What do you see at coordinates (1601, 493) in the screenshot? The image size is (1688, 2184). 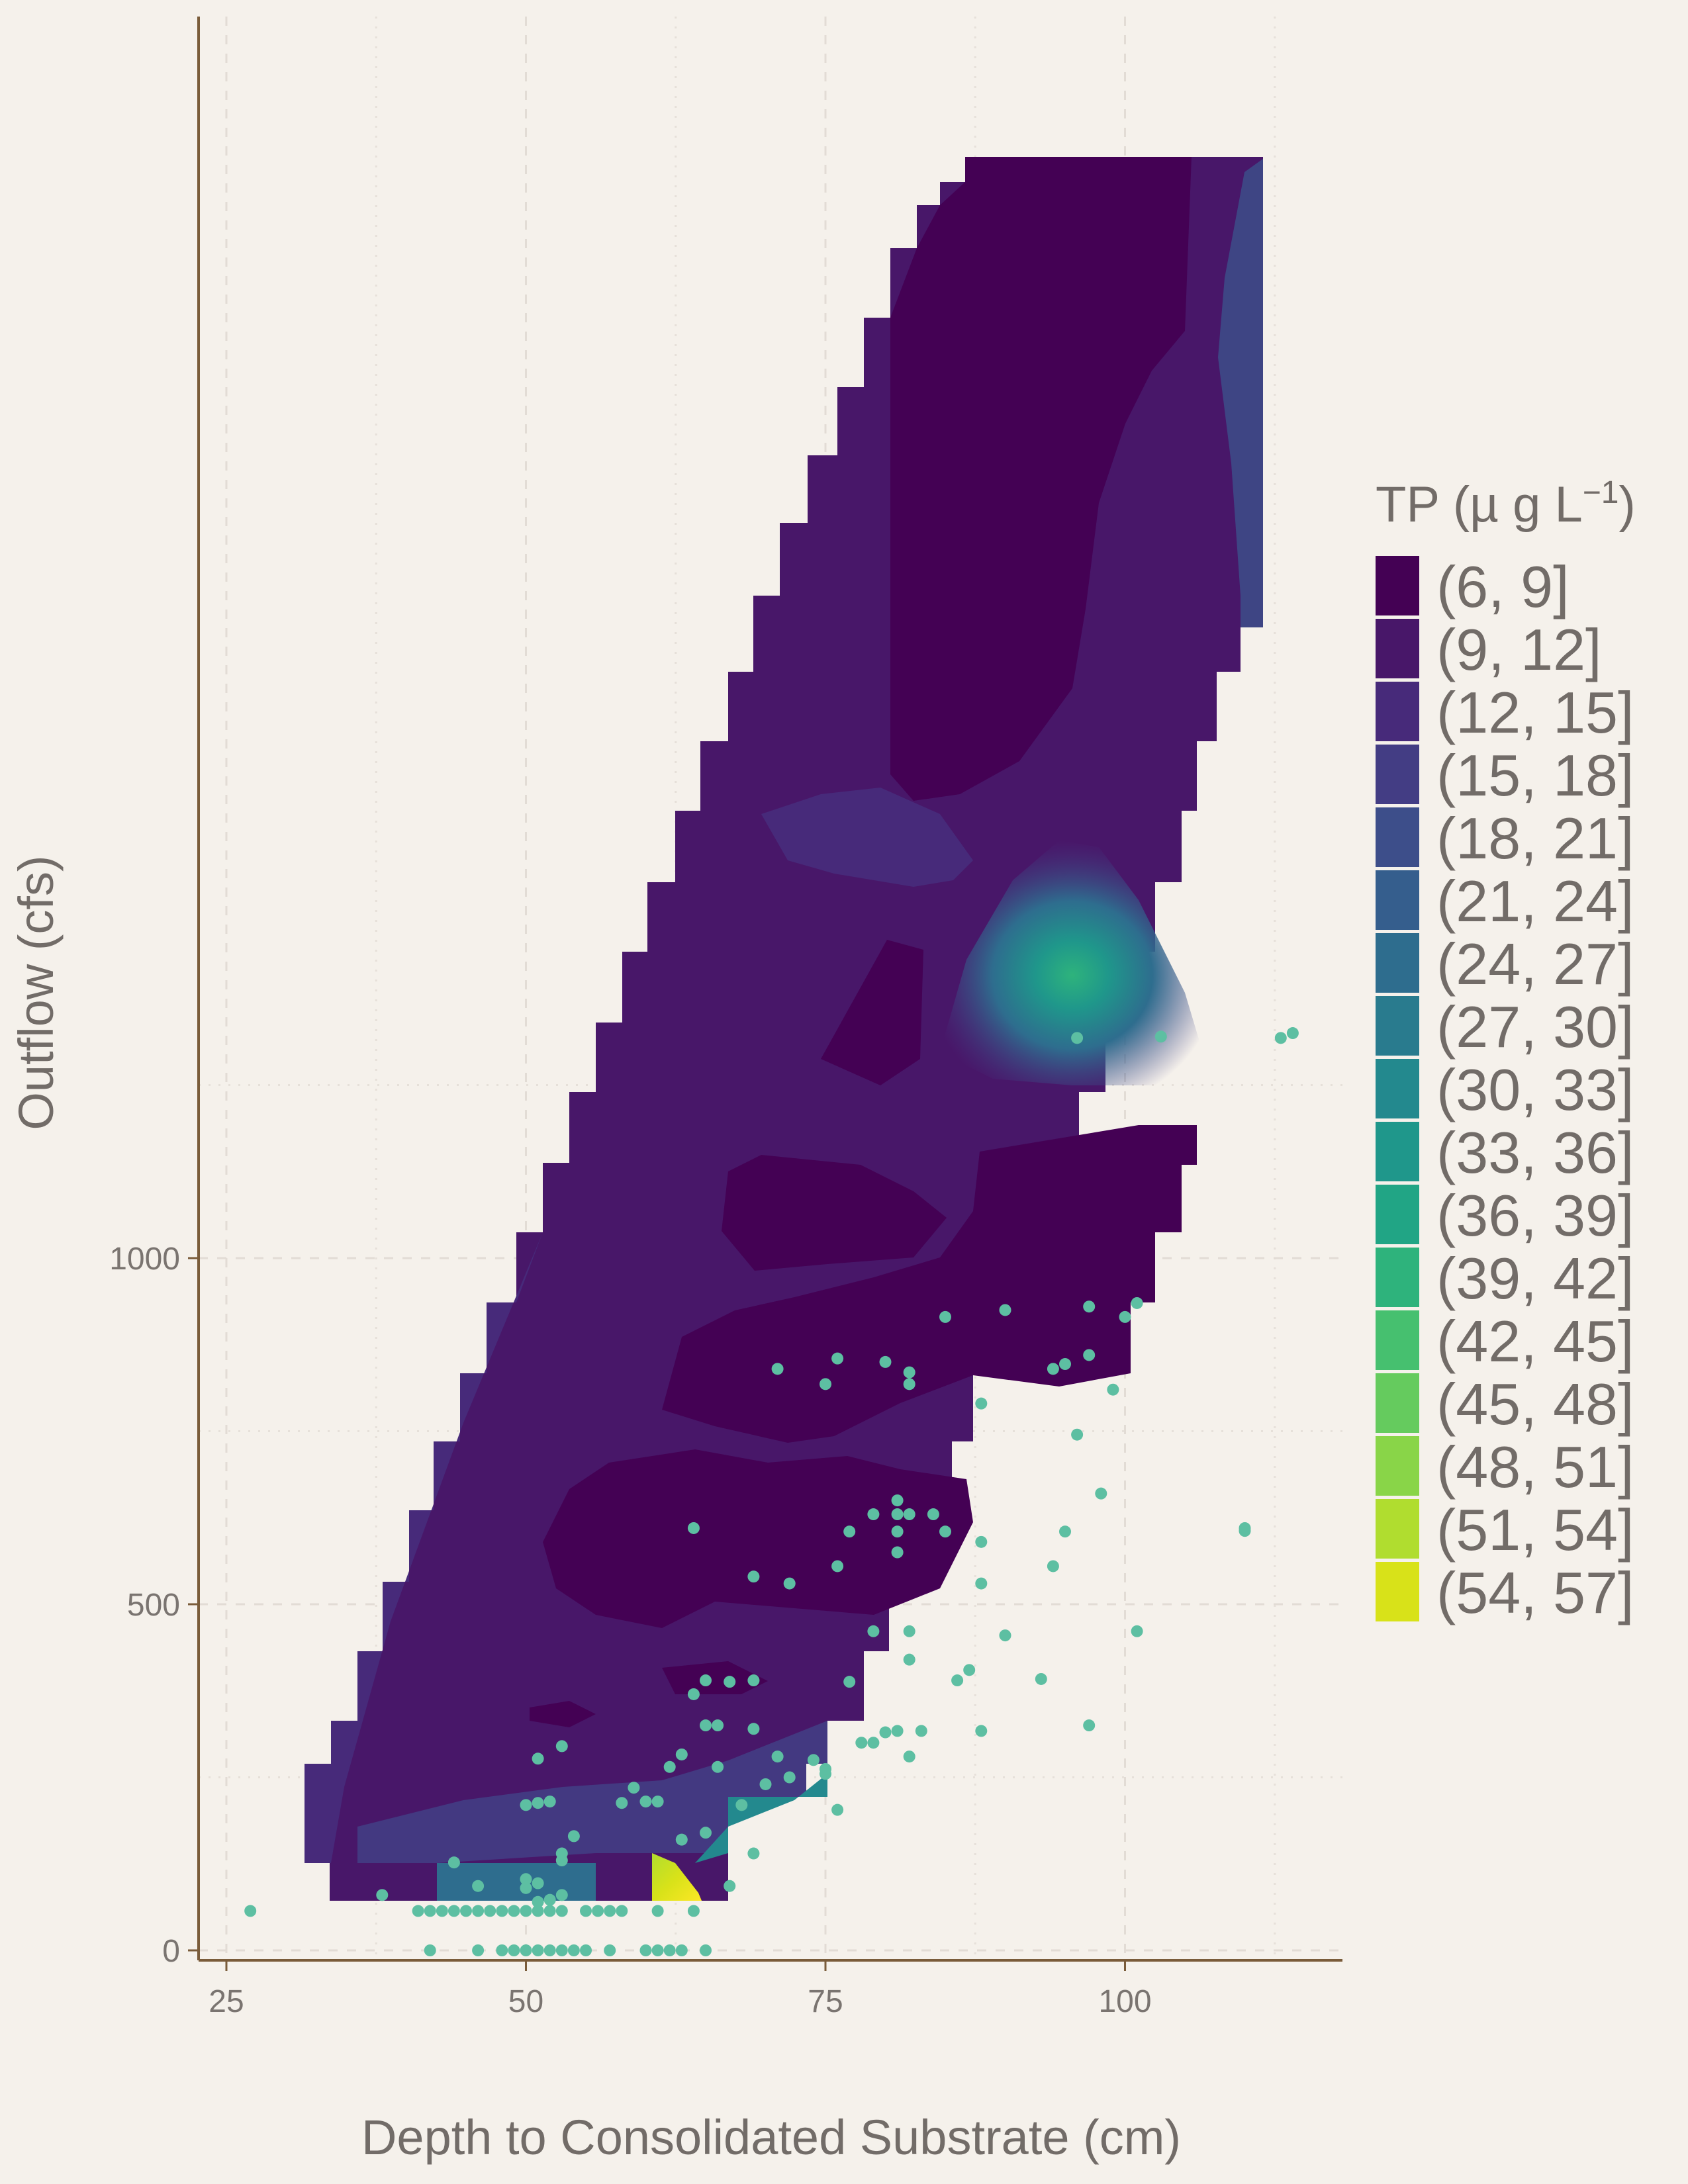 I see `legend-title-superscript: −1` at bounding box center [1601, 493].